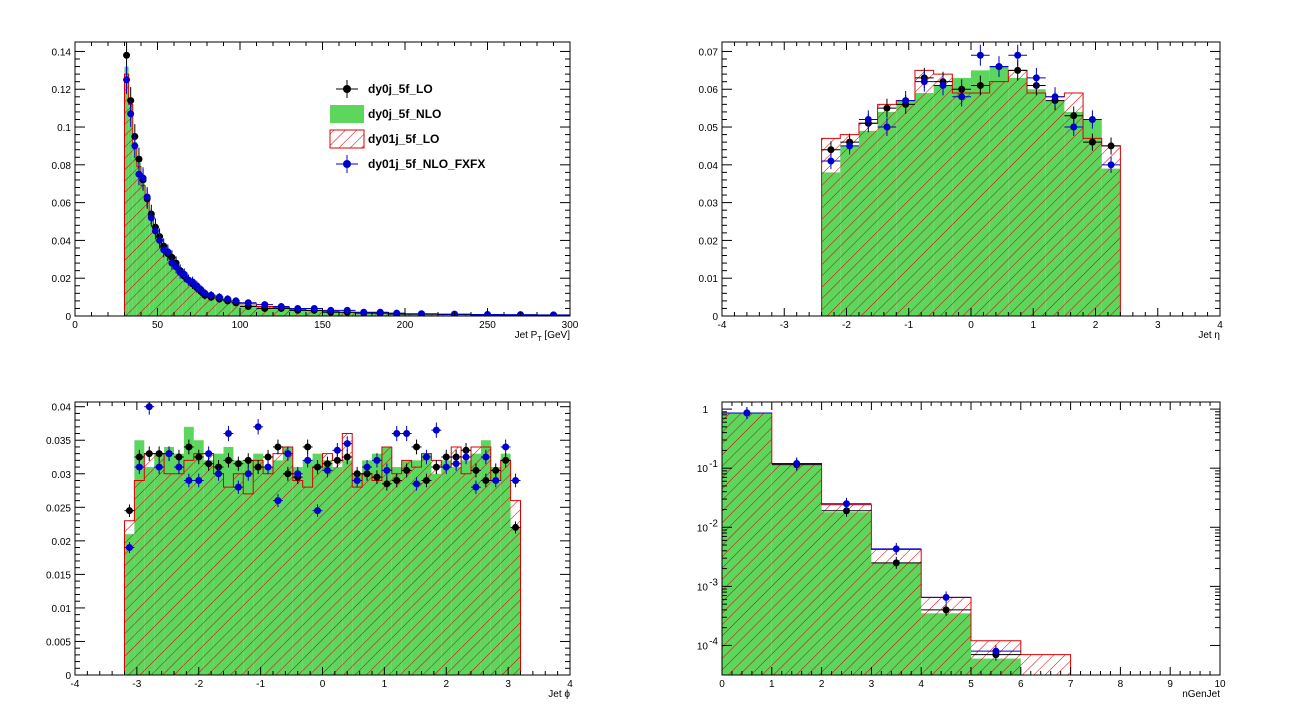  Describe the element at coordinates (1220, 684) in the screenshot. I see `x-tick-label: 10` at that location.